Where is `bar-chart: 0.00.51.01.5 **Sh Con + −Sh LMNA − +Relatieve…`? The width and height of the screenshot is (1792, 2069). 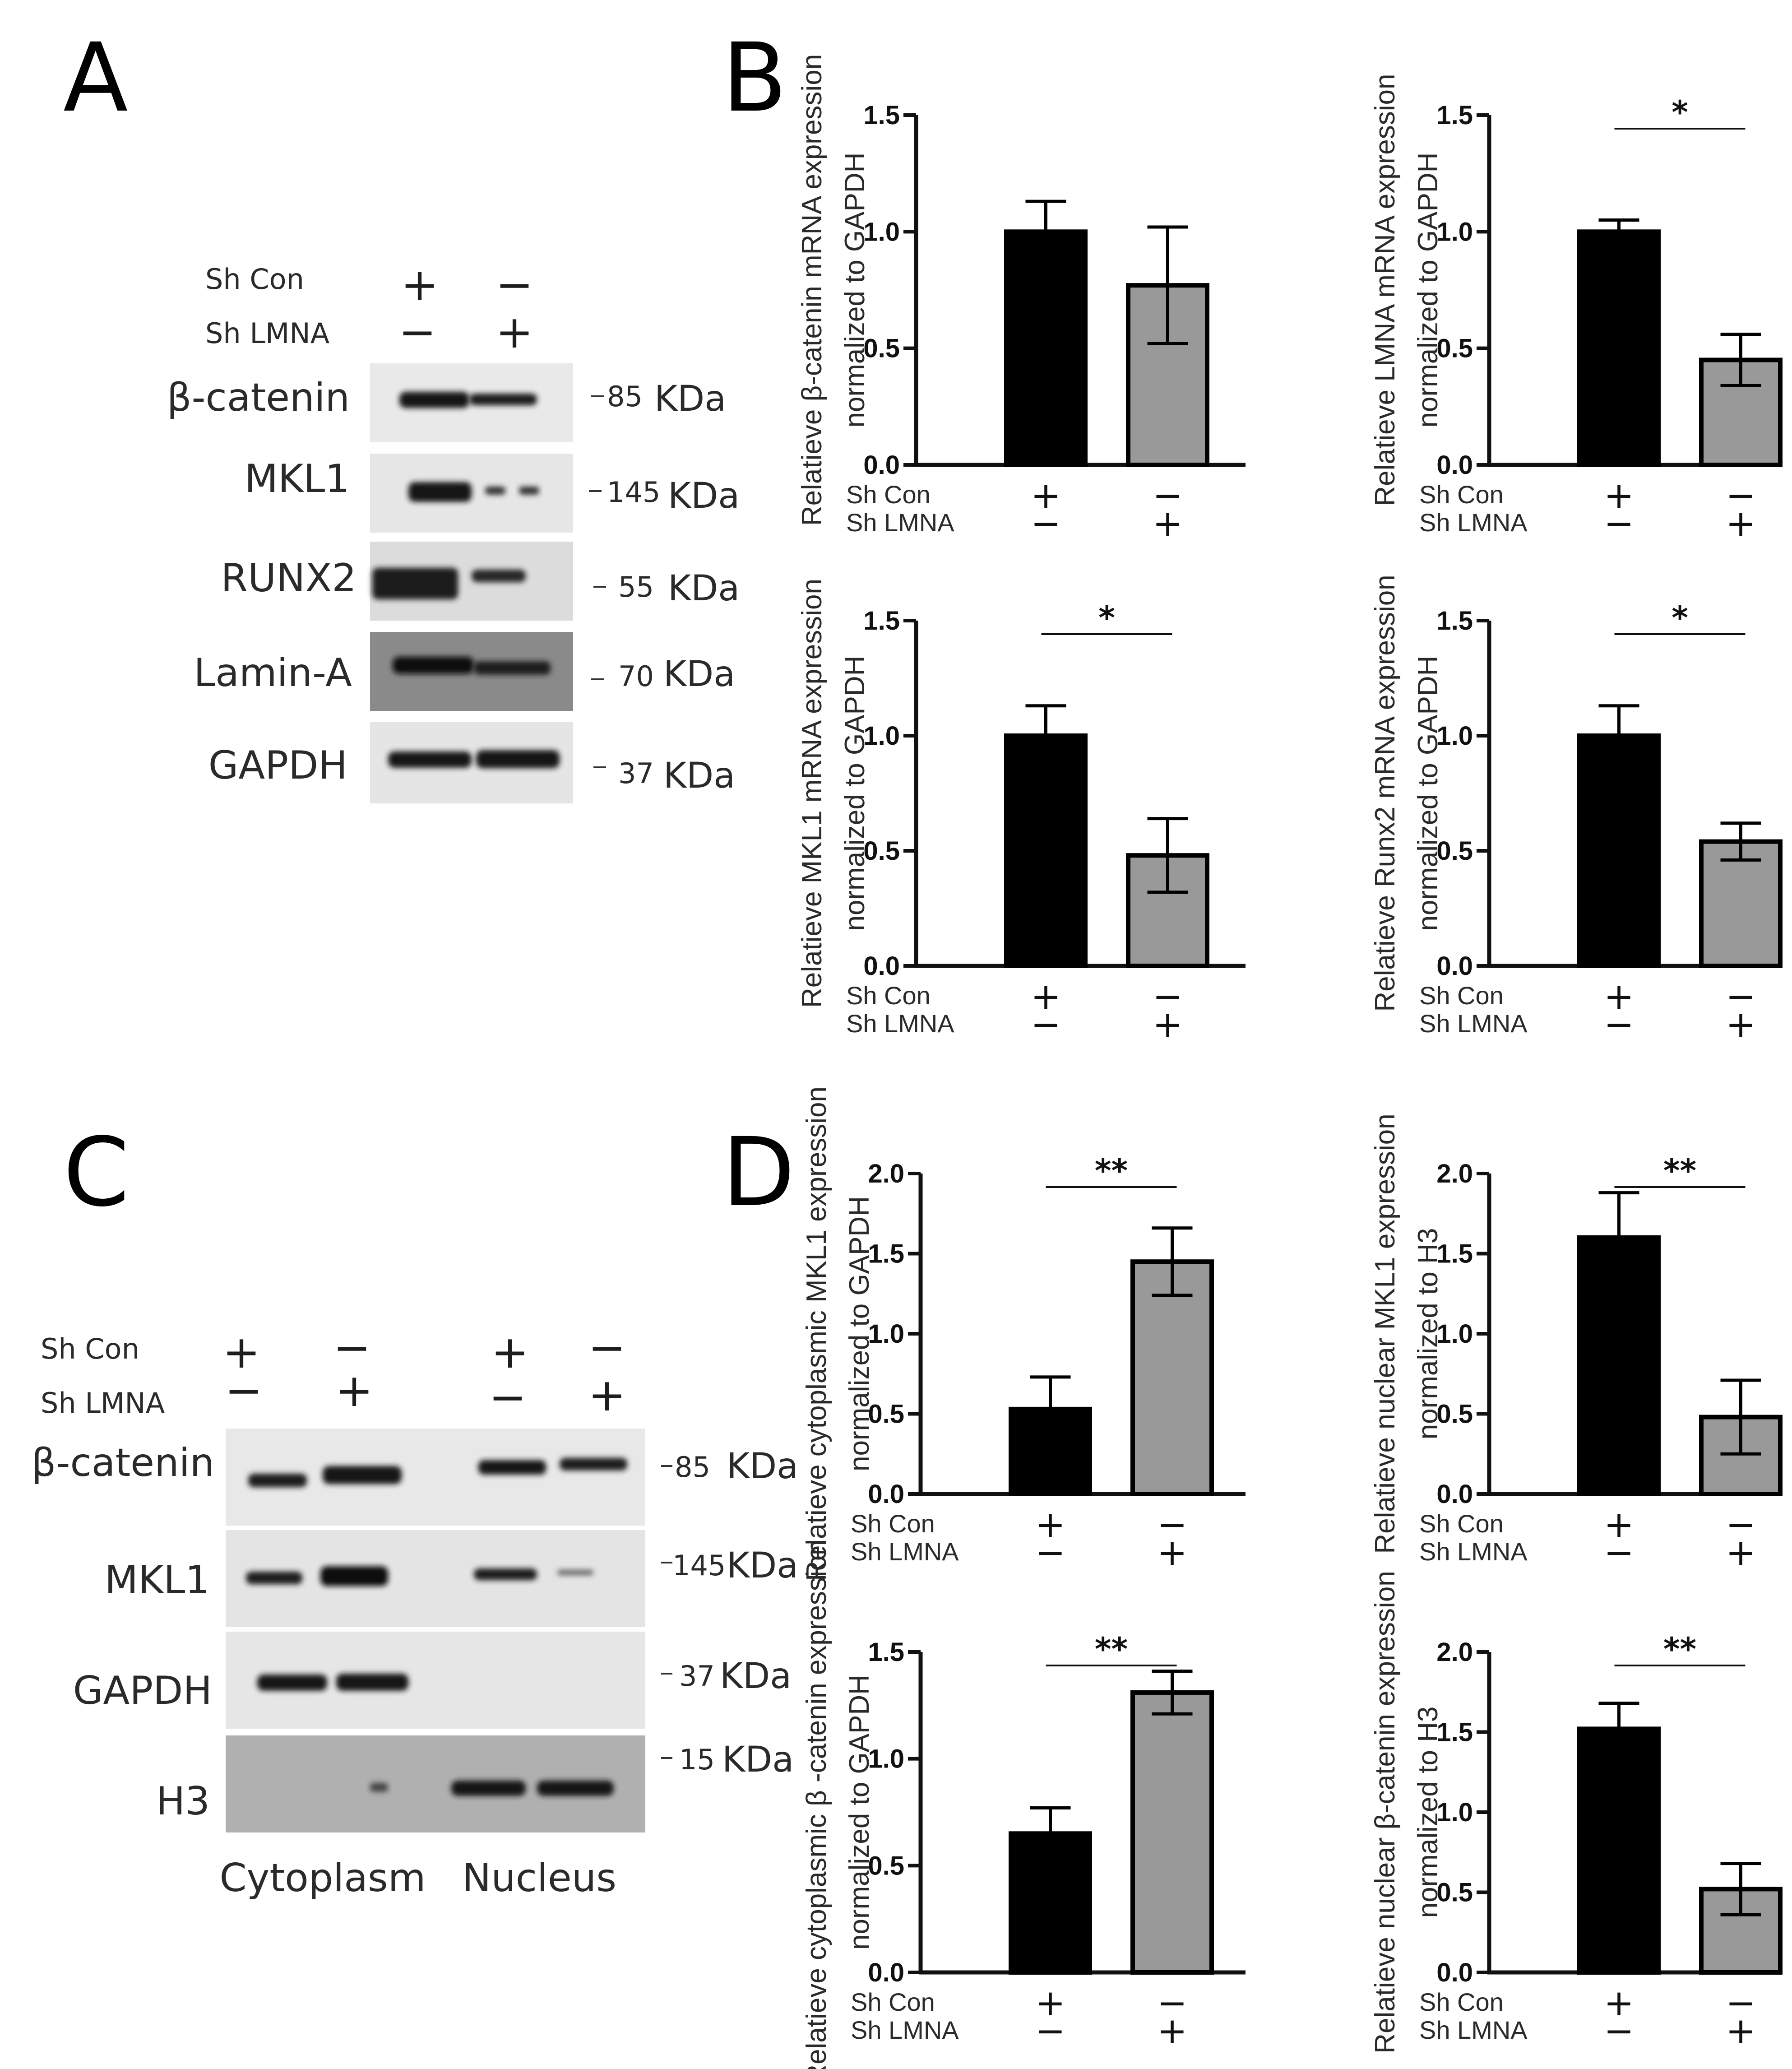
bar-chart: 0.00.51.01.5 **Sh Con + −Sh LMNA − +Relatieve… is located at coordinates (1024, 1804).